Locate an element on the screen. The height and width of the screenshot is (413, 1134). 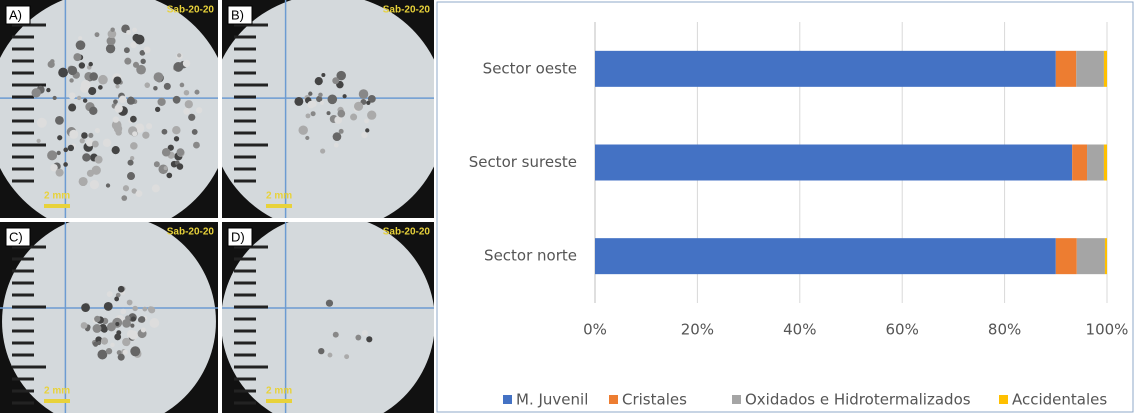
x-tick-label: 40% is located at coordinates (799, 330).